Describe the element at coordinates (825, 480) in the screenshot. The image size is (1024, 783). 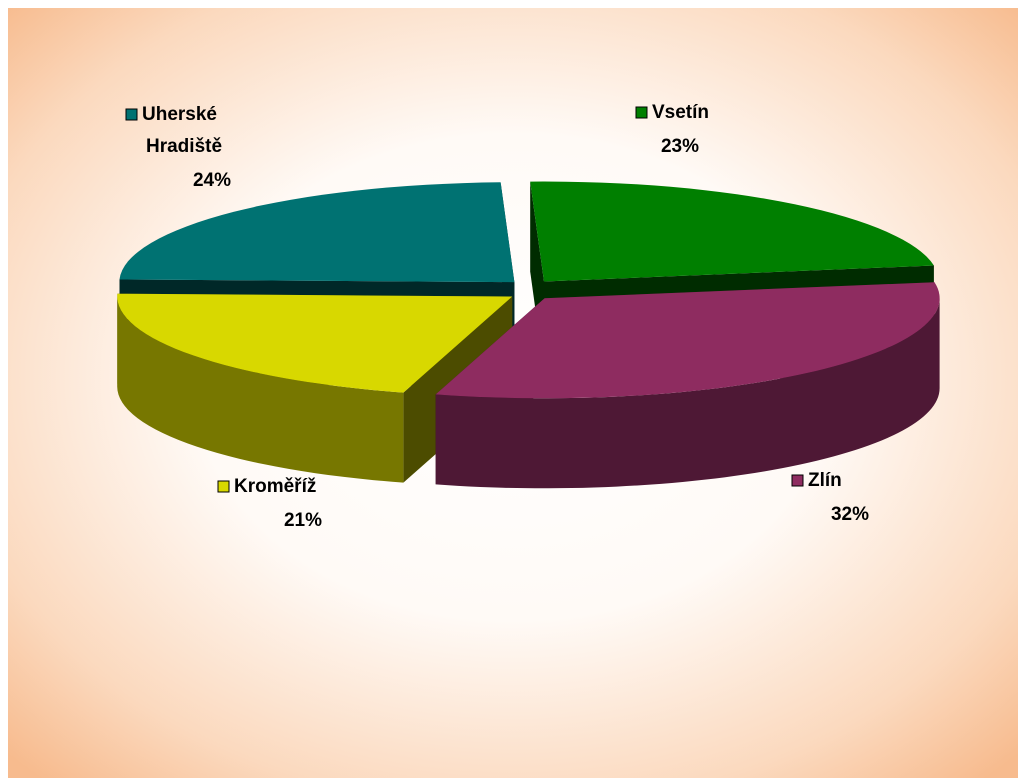
I see `category-label: Zlín` at that location.